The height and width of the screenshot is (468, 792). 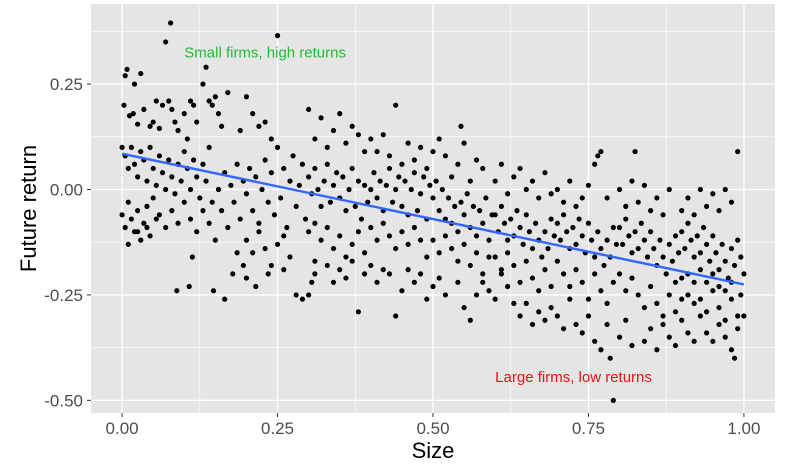 What do you see at coordinates (573, 377) in the screenshot?
I see `annotation-low-returns: Large firms, low returns` at bounding box center [573, 377].